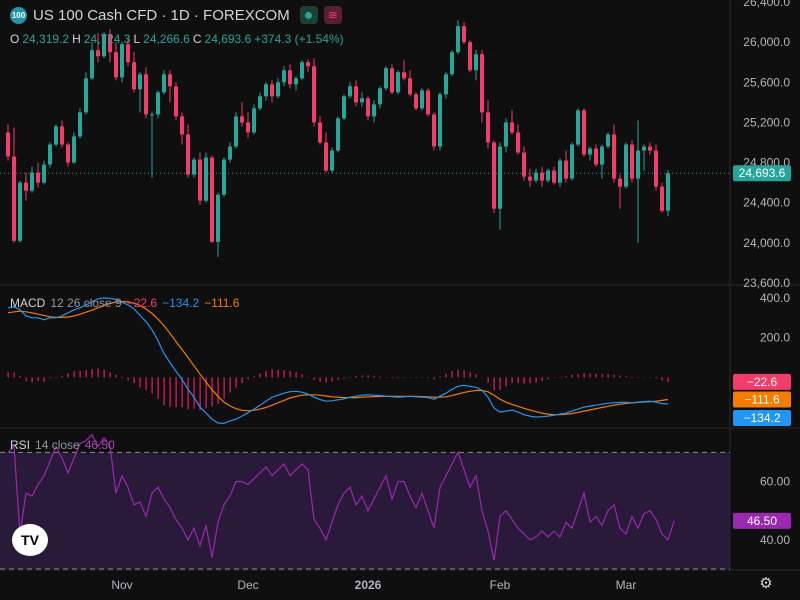 The height and width of the screenshot is (600, 800). What do you see at coordinates (15, 39) in the screenshot?
I see `open-label: O` at bounding box center [15, 39].